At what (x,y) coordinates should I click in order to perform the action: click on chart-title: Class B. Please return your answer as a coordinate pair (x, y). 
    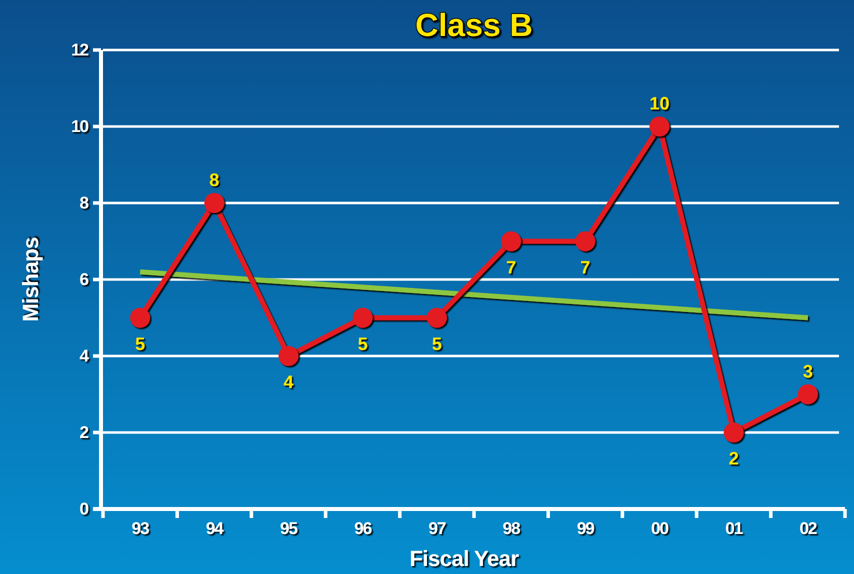
    Looking at the image, I should click on (474, 25).